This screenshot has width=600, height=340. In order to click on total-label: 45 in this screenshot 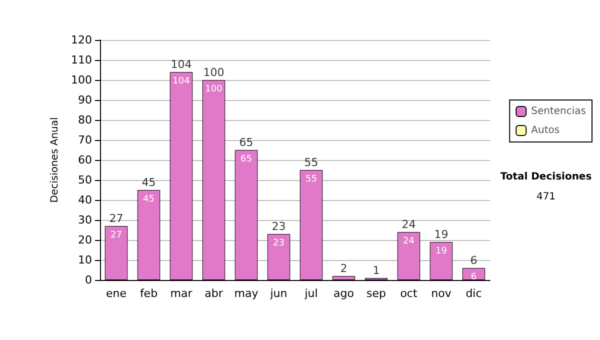, I will do `click(149, 182)`.